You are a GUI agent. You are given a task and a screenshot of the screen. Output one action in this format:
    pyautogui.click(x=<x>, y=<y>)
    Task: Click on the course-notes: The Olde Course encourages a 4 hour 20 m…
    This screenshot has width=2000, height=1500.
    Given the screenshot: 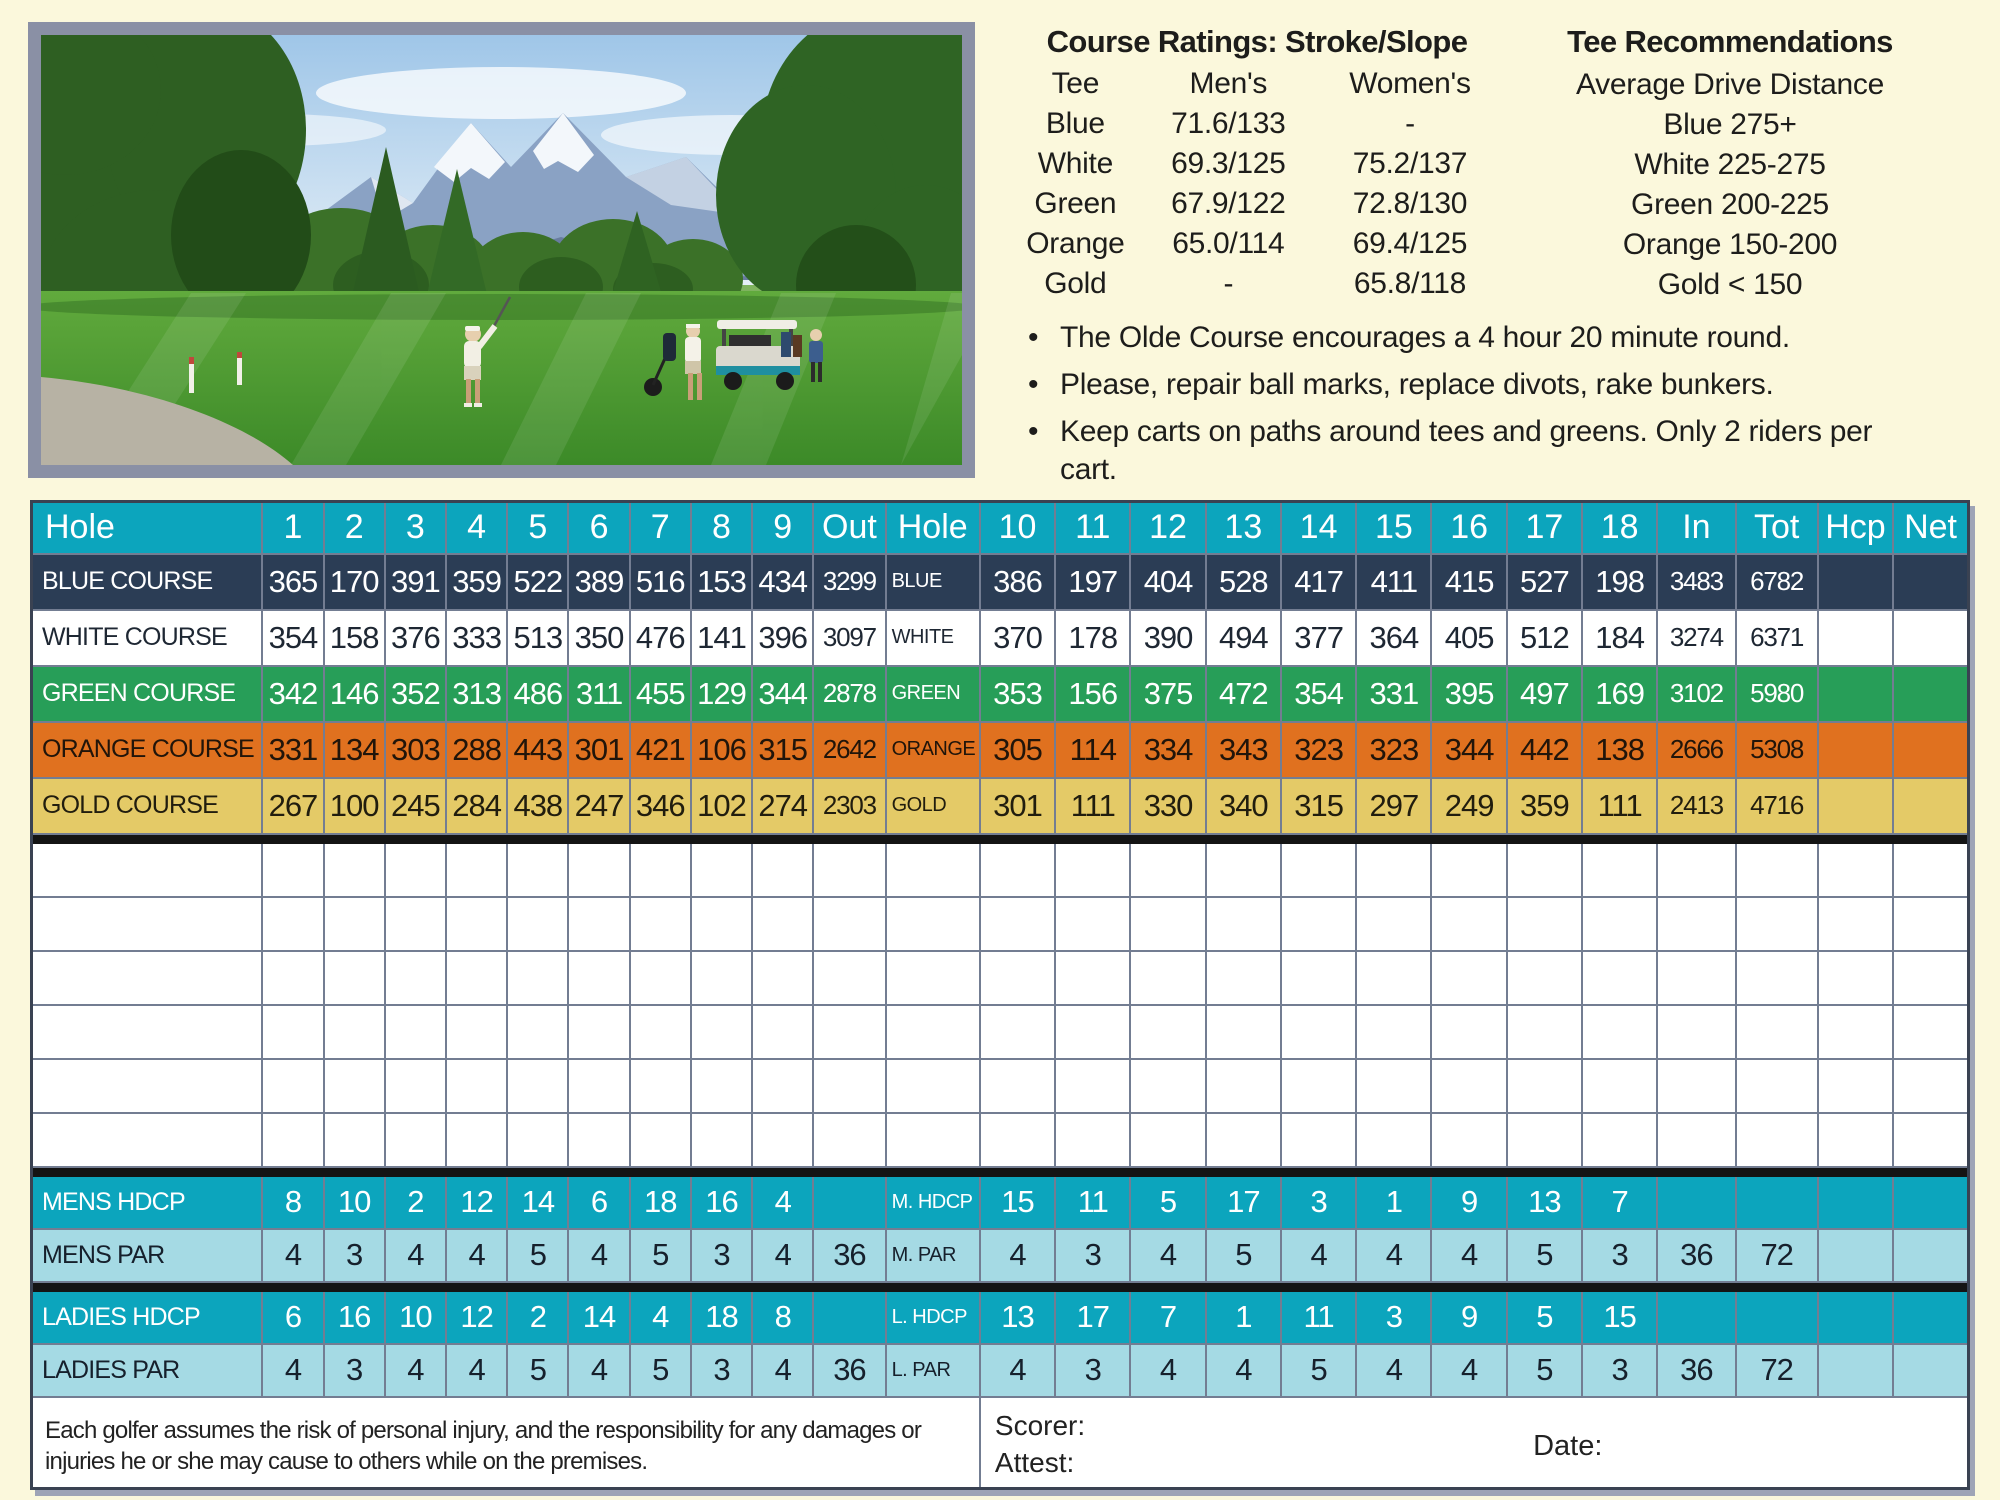 What is the action you would take?
    pyautogui.click(x=1491, y=404)
    